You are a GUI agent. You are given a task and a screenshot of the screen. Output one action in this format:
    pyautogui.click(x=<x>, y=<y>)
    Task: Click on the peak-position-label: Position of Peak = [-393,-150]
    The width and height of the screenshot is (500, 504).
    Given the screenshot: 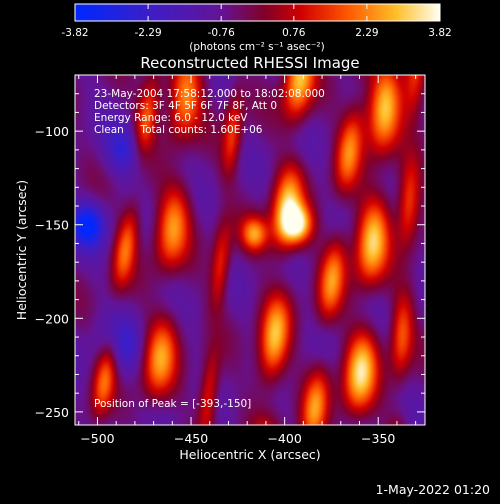 What is the action you would take?
    pyautogui.click(x=172, y=404)
    